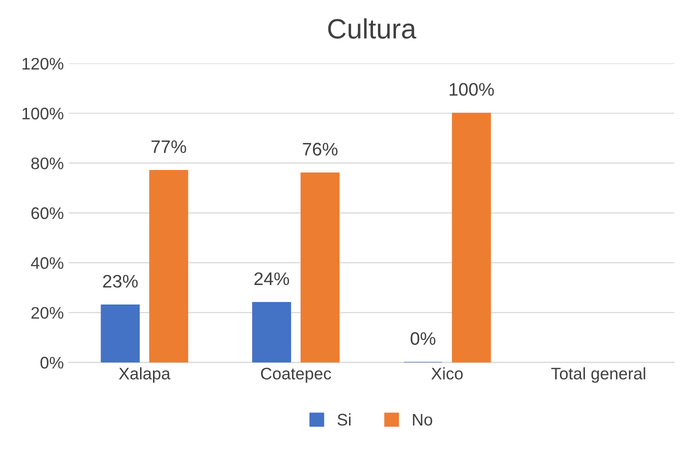  Describe the element at coordinates (296, 375) in the screenshot. I see `x-tick-label: Coatepec` at that location.